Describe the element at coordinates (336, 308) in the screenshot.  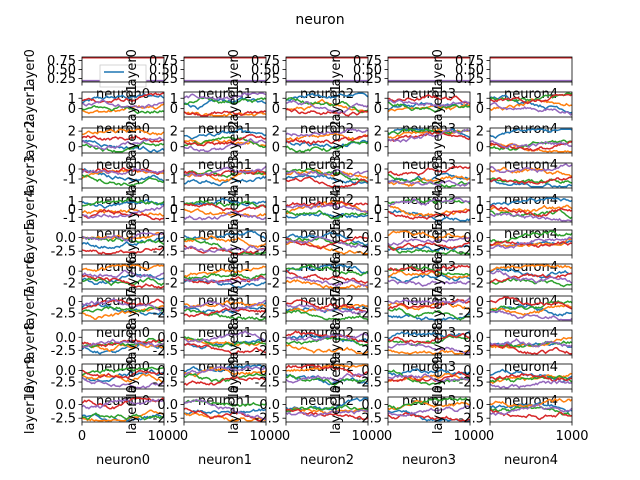
I see `y-axis-label: layer7` at that location.